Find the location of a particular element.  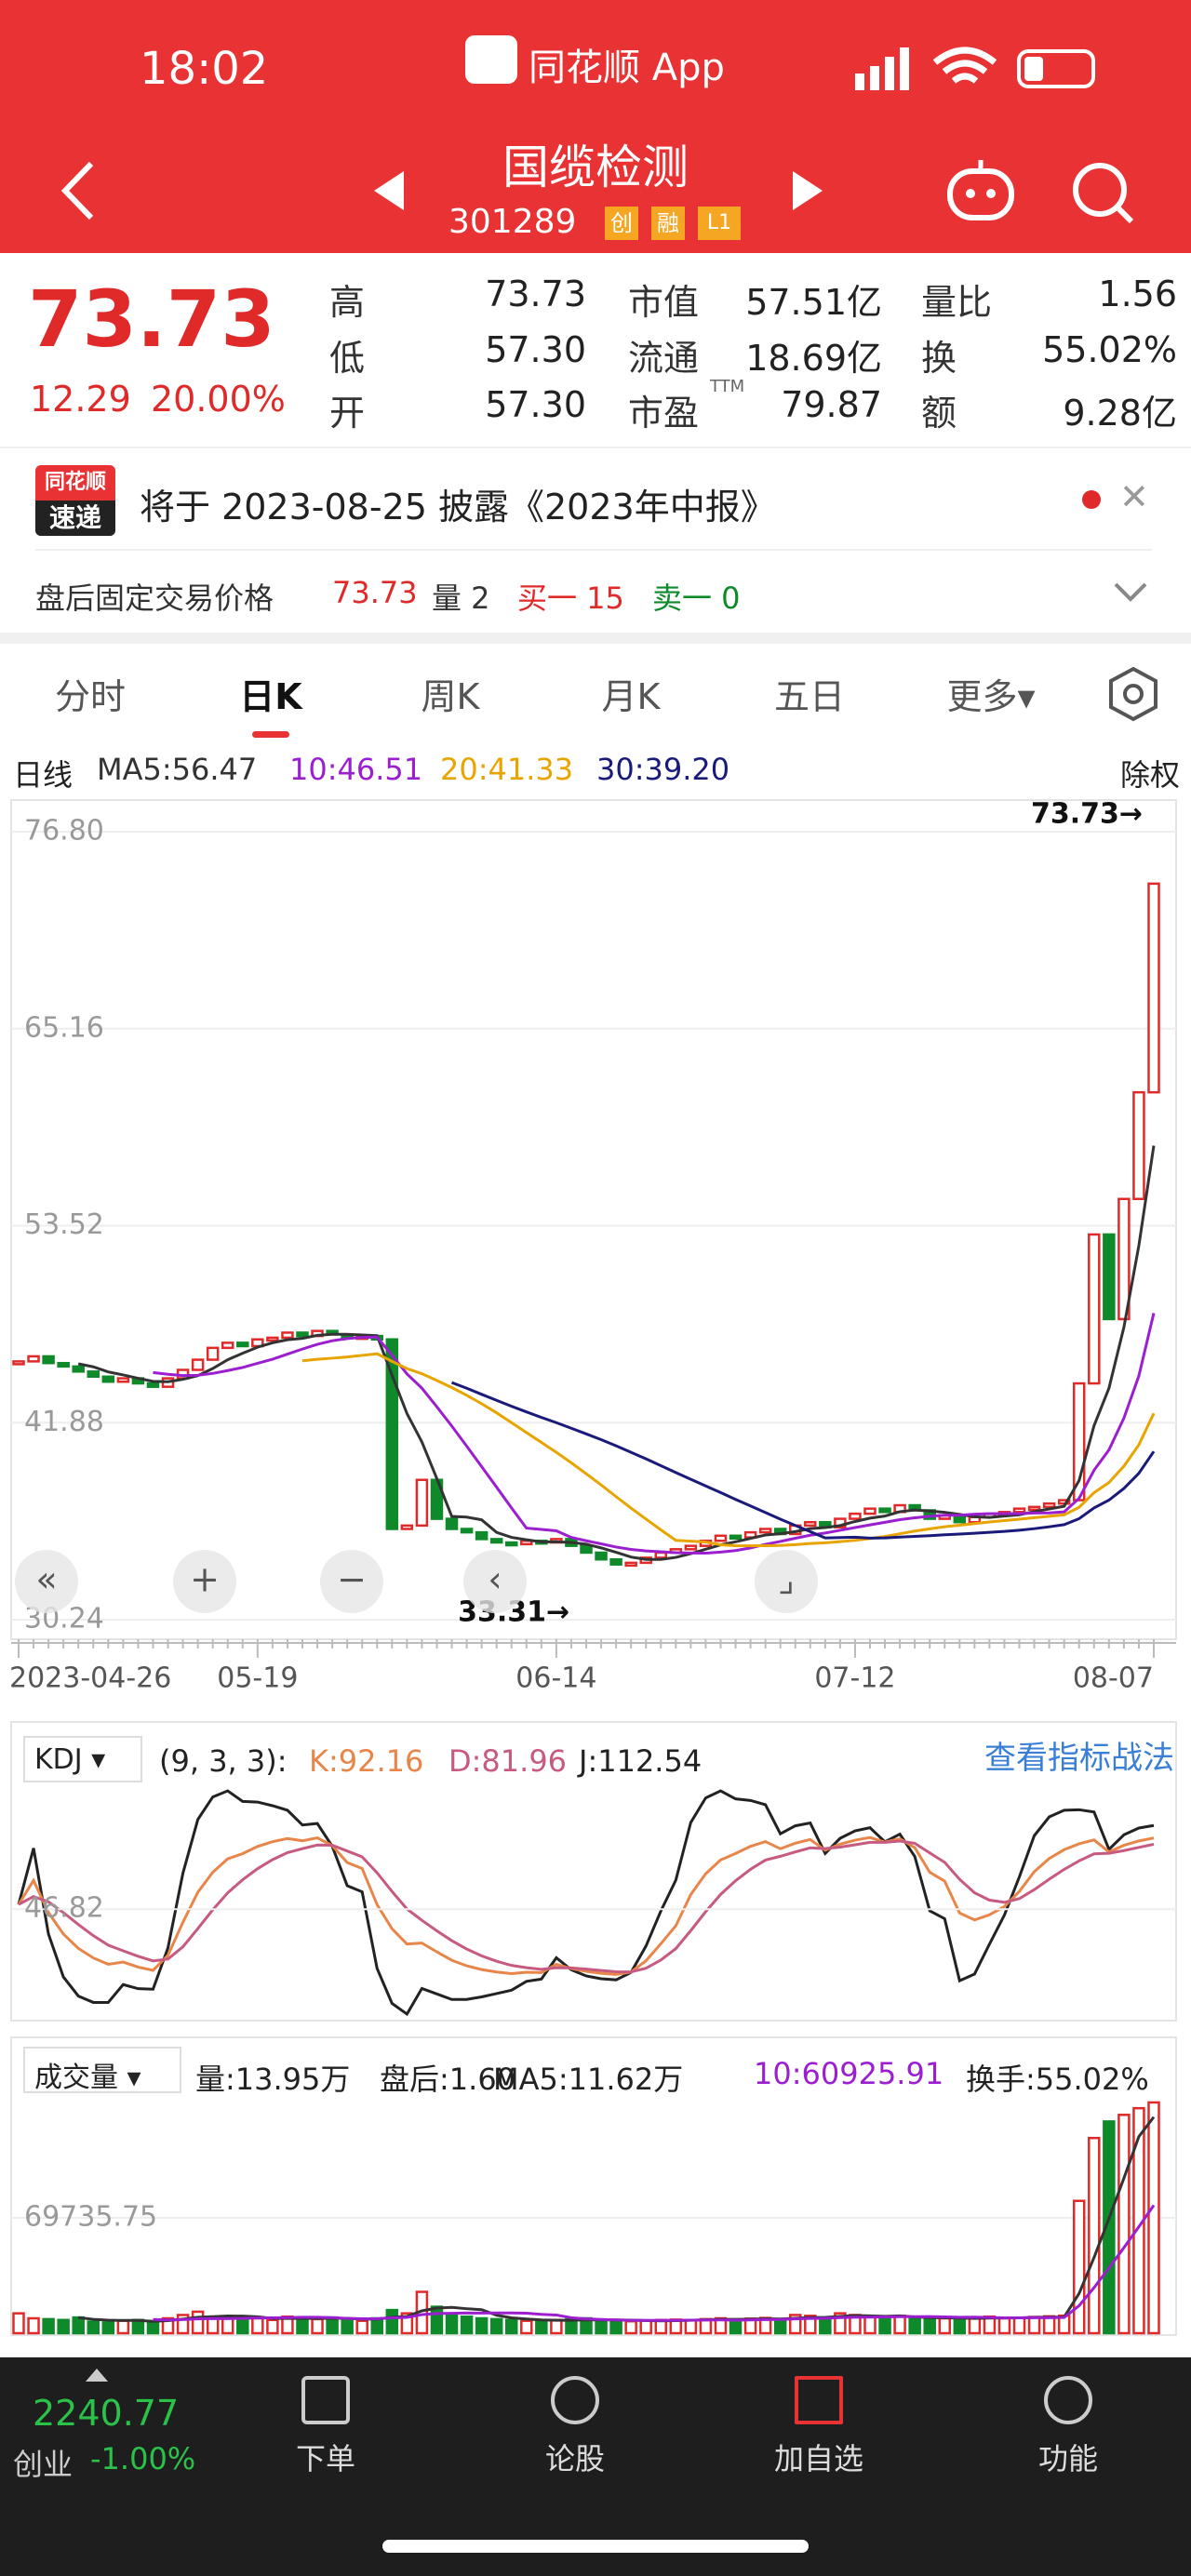

app-name: 同花顺 App is located at coordinates (627, 68).